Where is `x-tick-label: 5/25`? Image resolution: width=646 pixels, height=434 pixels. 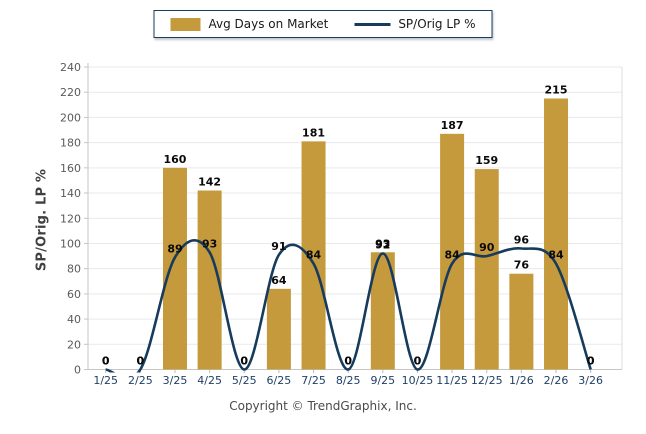
x-tick-label: 5/25 is located at coordinates (244, 380).